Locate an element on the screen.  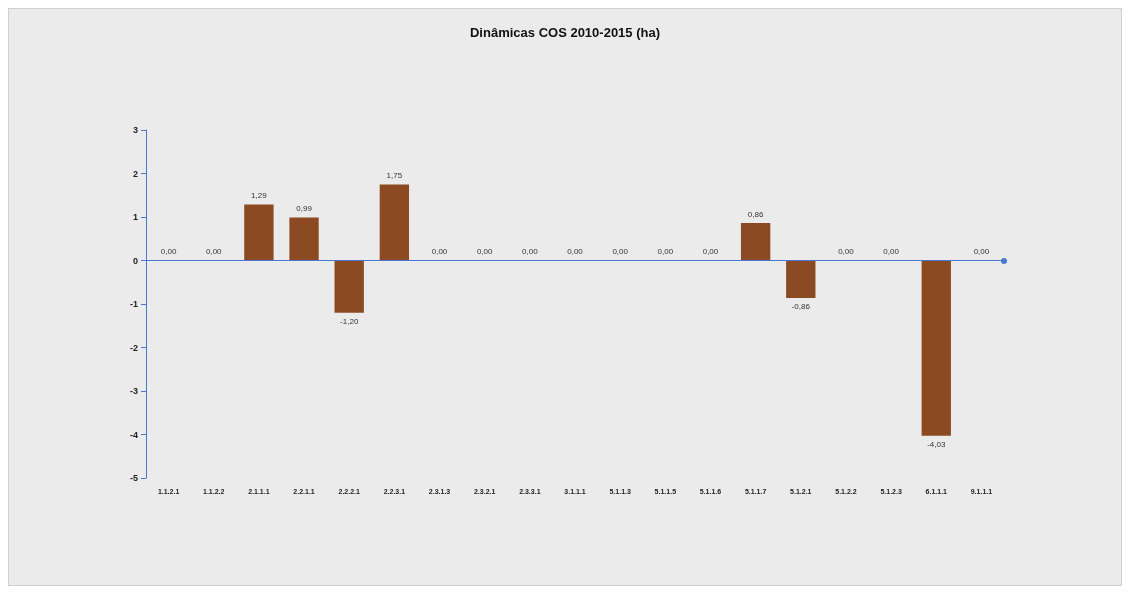
data-label: -1,20 is located at coordinates (349, 322).